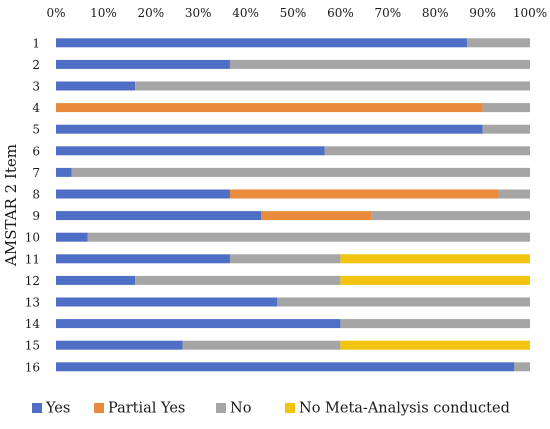 The height and width of the screenshot is (429, 550). Describe the element at coordinates (32, 281) in the screenshot. I see `y-category-label: 12` at that location.